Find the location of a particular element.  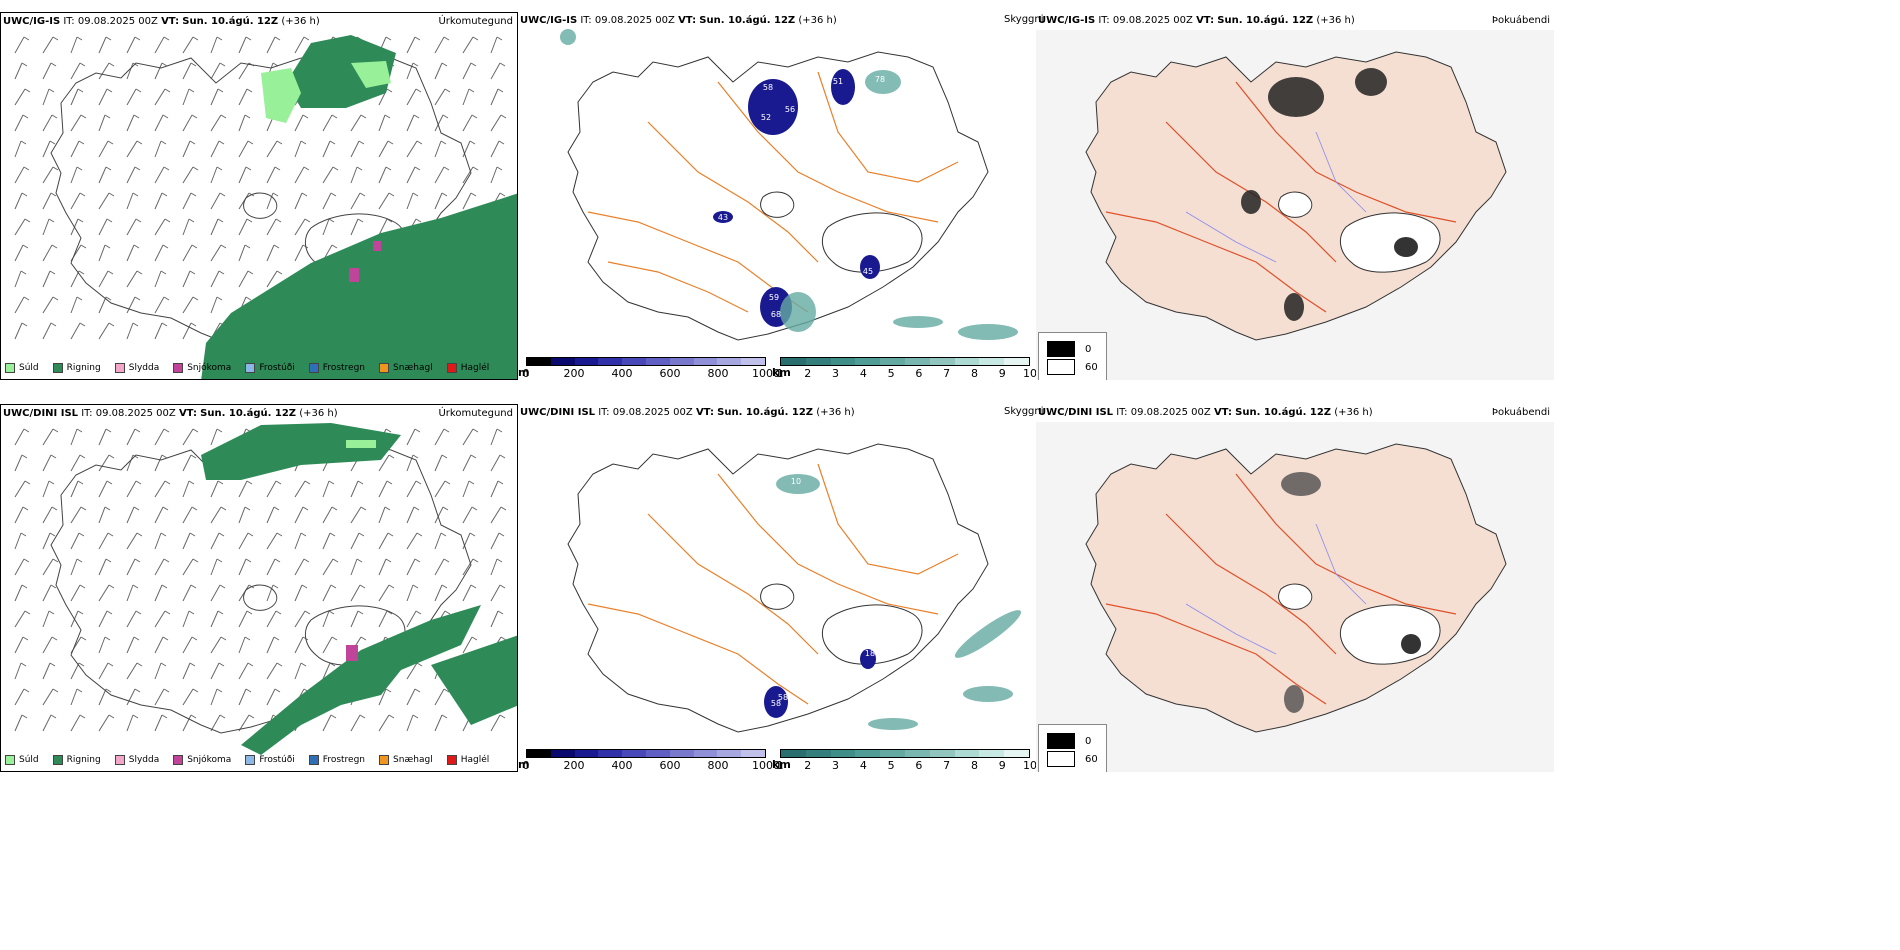

cloud-base-label: 59 is located at coordinates (774, 297).